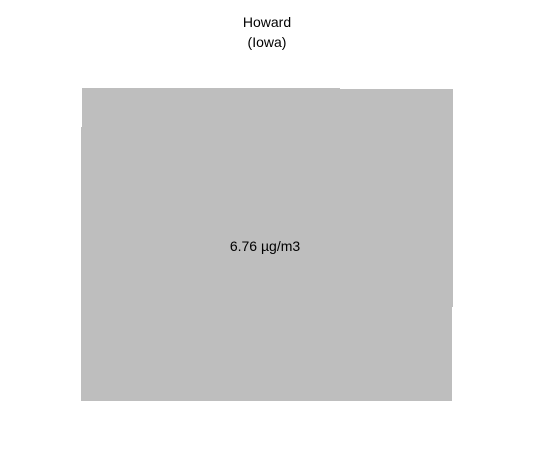  I want to click on county-value-label: 6.76 µg/m3, so click(265, 246).